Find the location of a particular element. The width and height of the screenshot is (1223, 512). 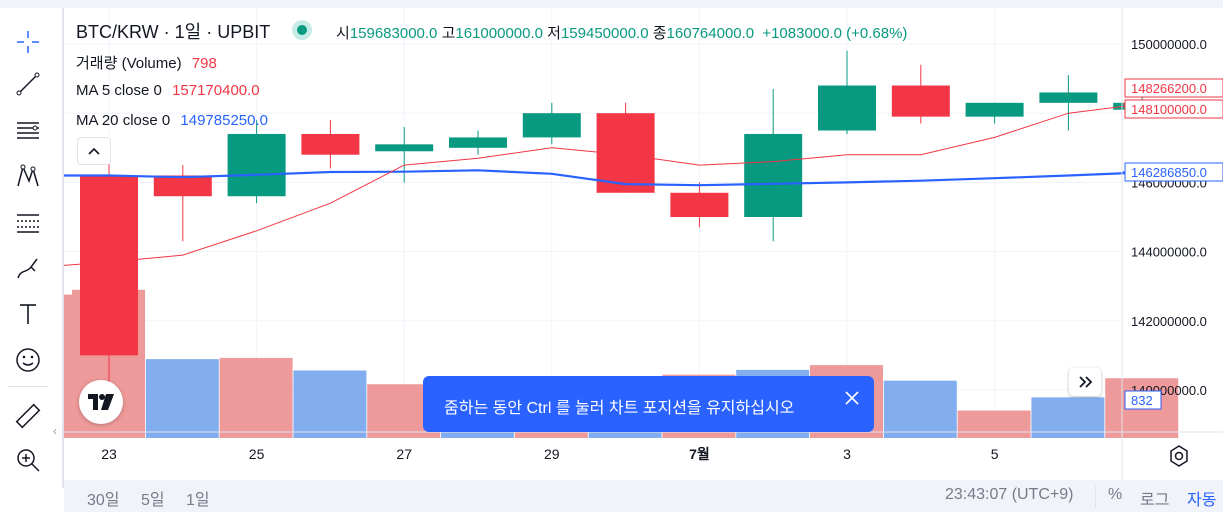

price-label-volume: 832 is located at coordinates (1142, 400).